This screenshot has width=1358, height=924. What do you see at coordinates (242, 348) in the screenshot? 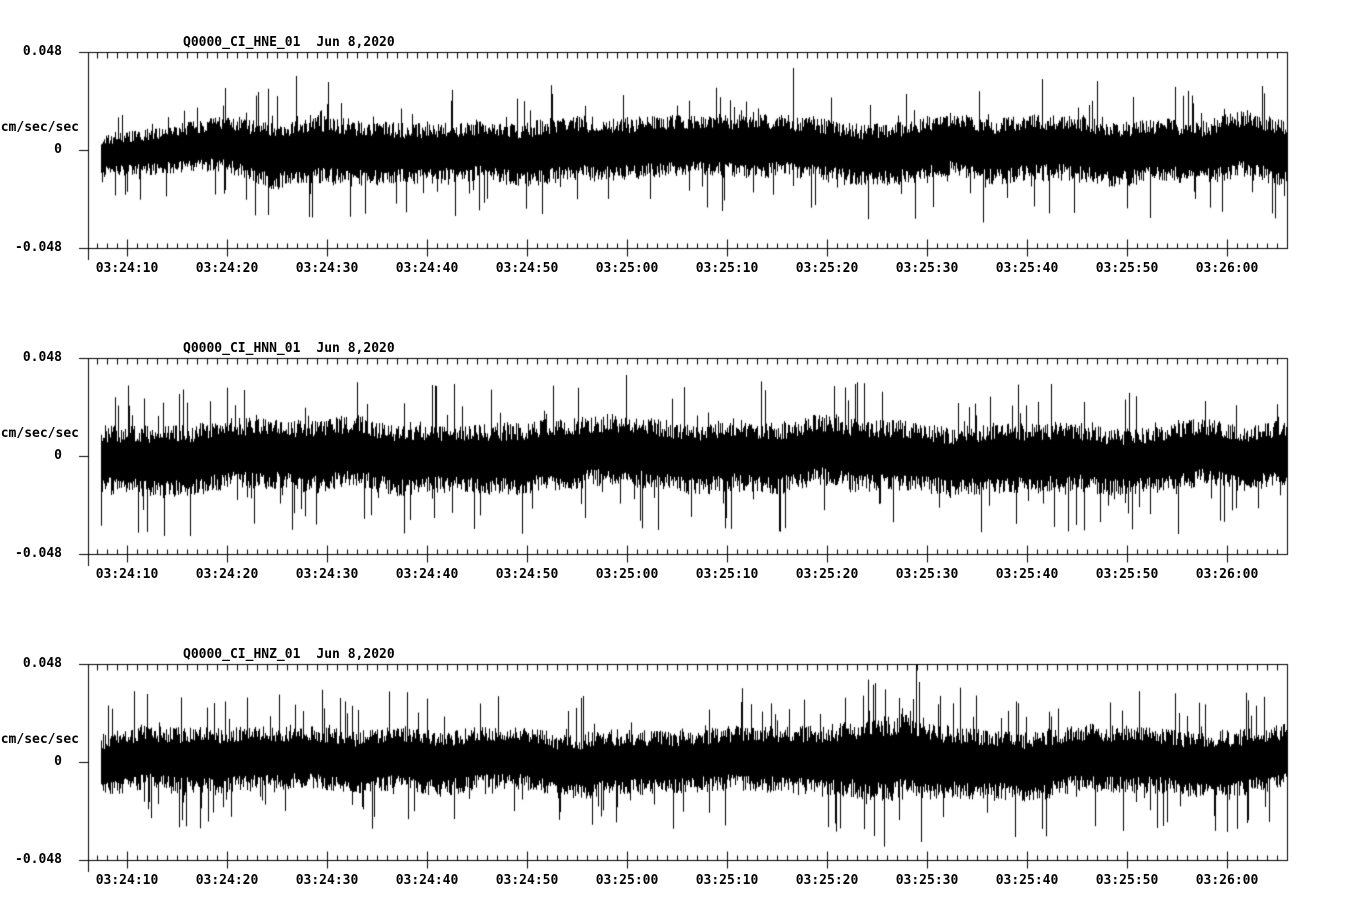
I see `station-channel-label: Q0000_CI_HNN_01` at bounding box center [242, 348].